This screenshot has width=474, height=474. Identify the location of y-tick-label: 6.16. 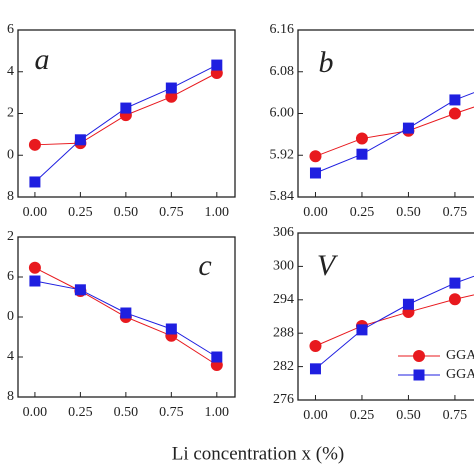
(282, 29).